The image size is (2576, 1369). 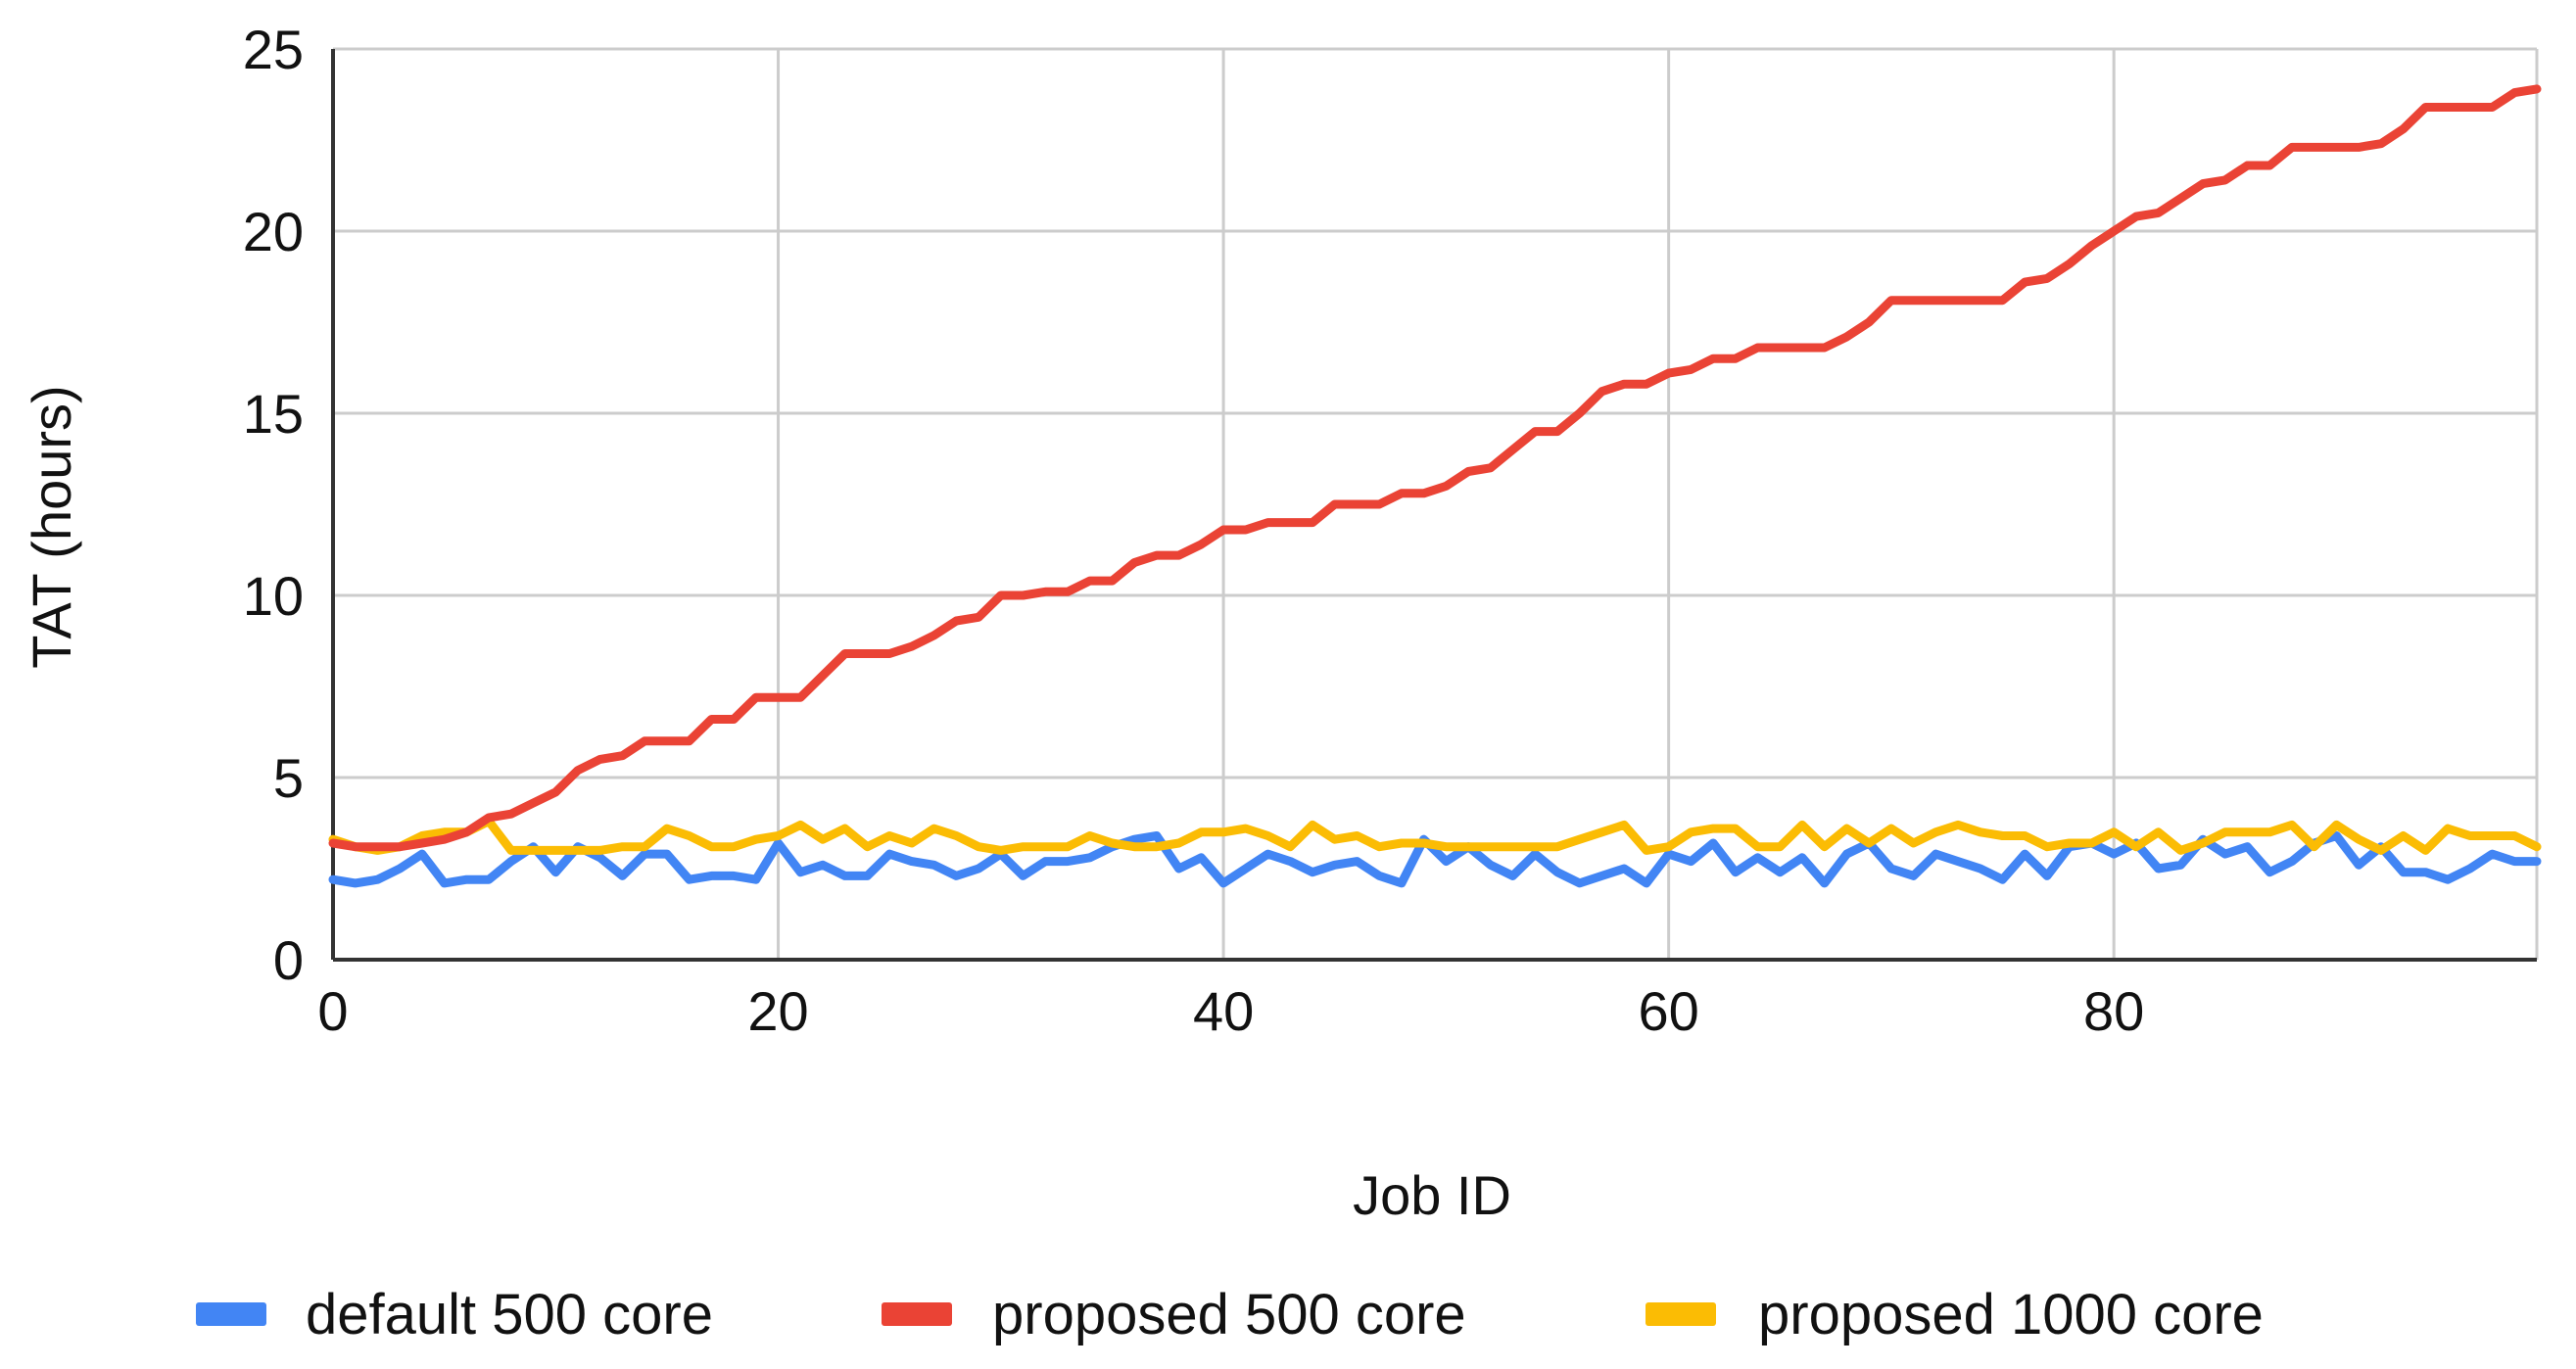 What do you see at coordinates (917, 1314) in the screenshot?
I see `legend-swatch-proposed-500-core` at bounding box center [917, 1314].